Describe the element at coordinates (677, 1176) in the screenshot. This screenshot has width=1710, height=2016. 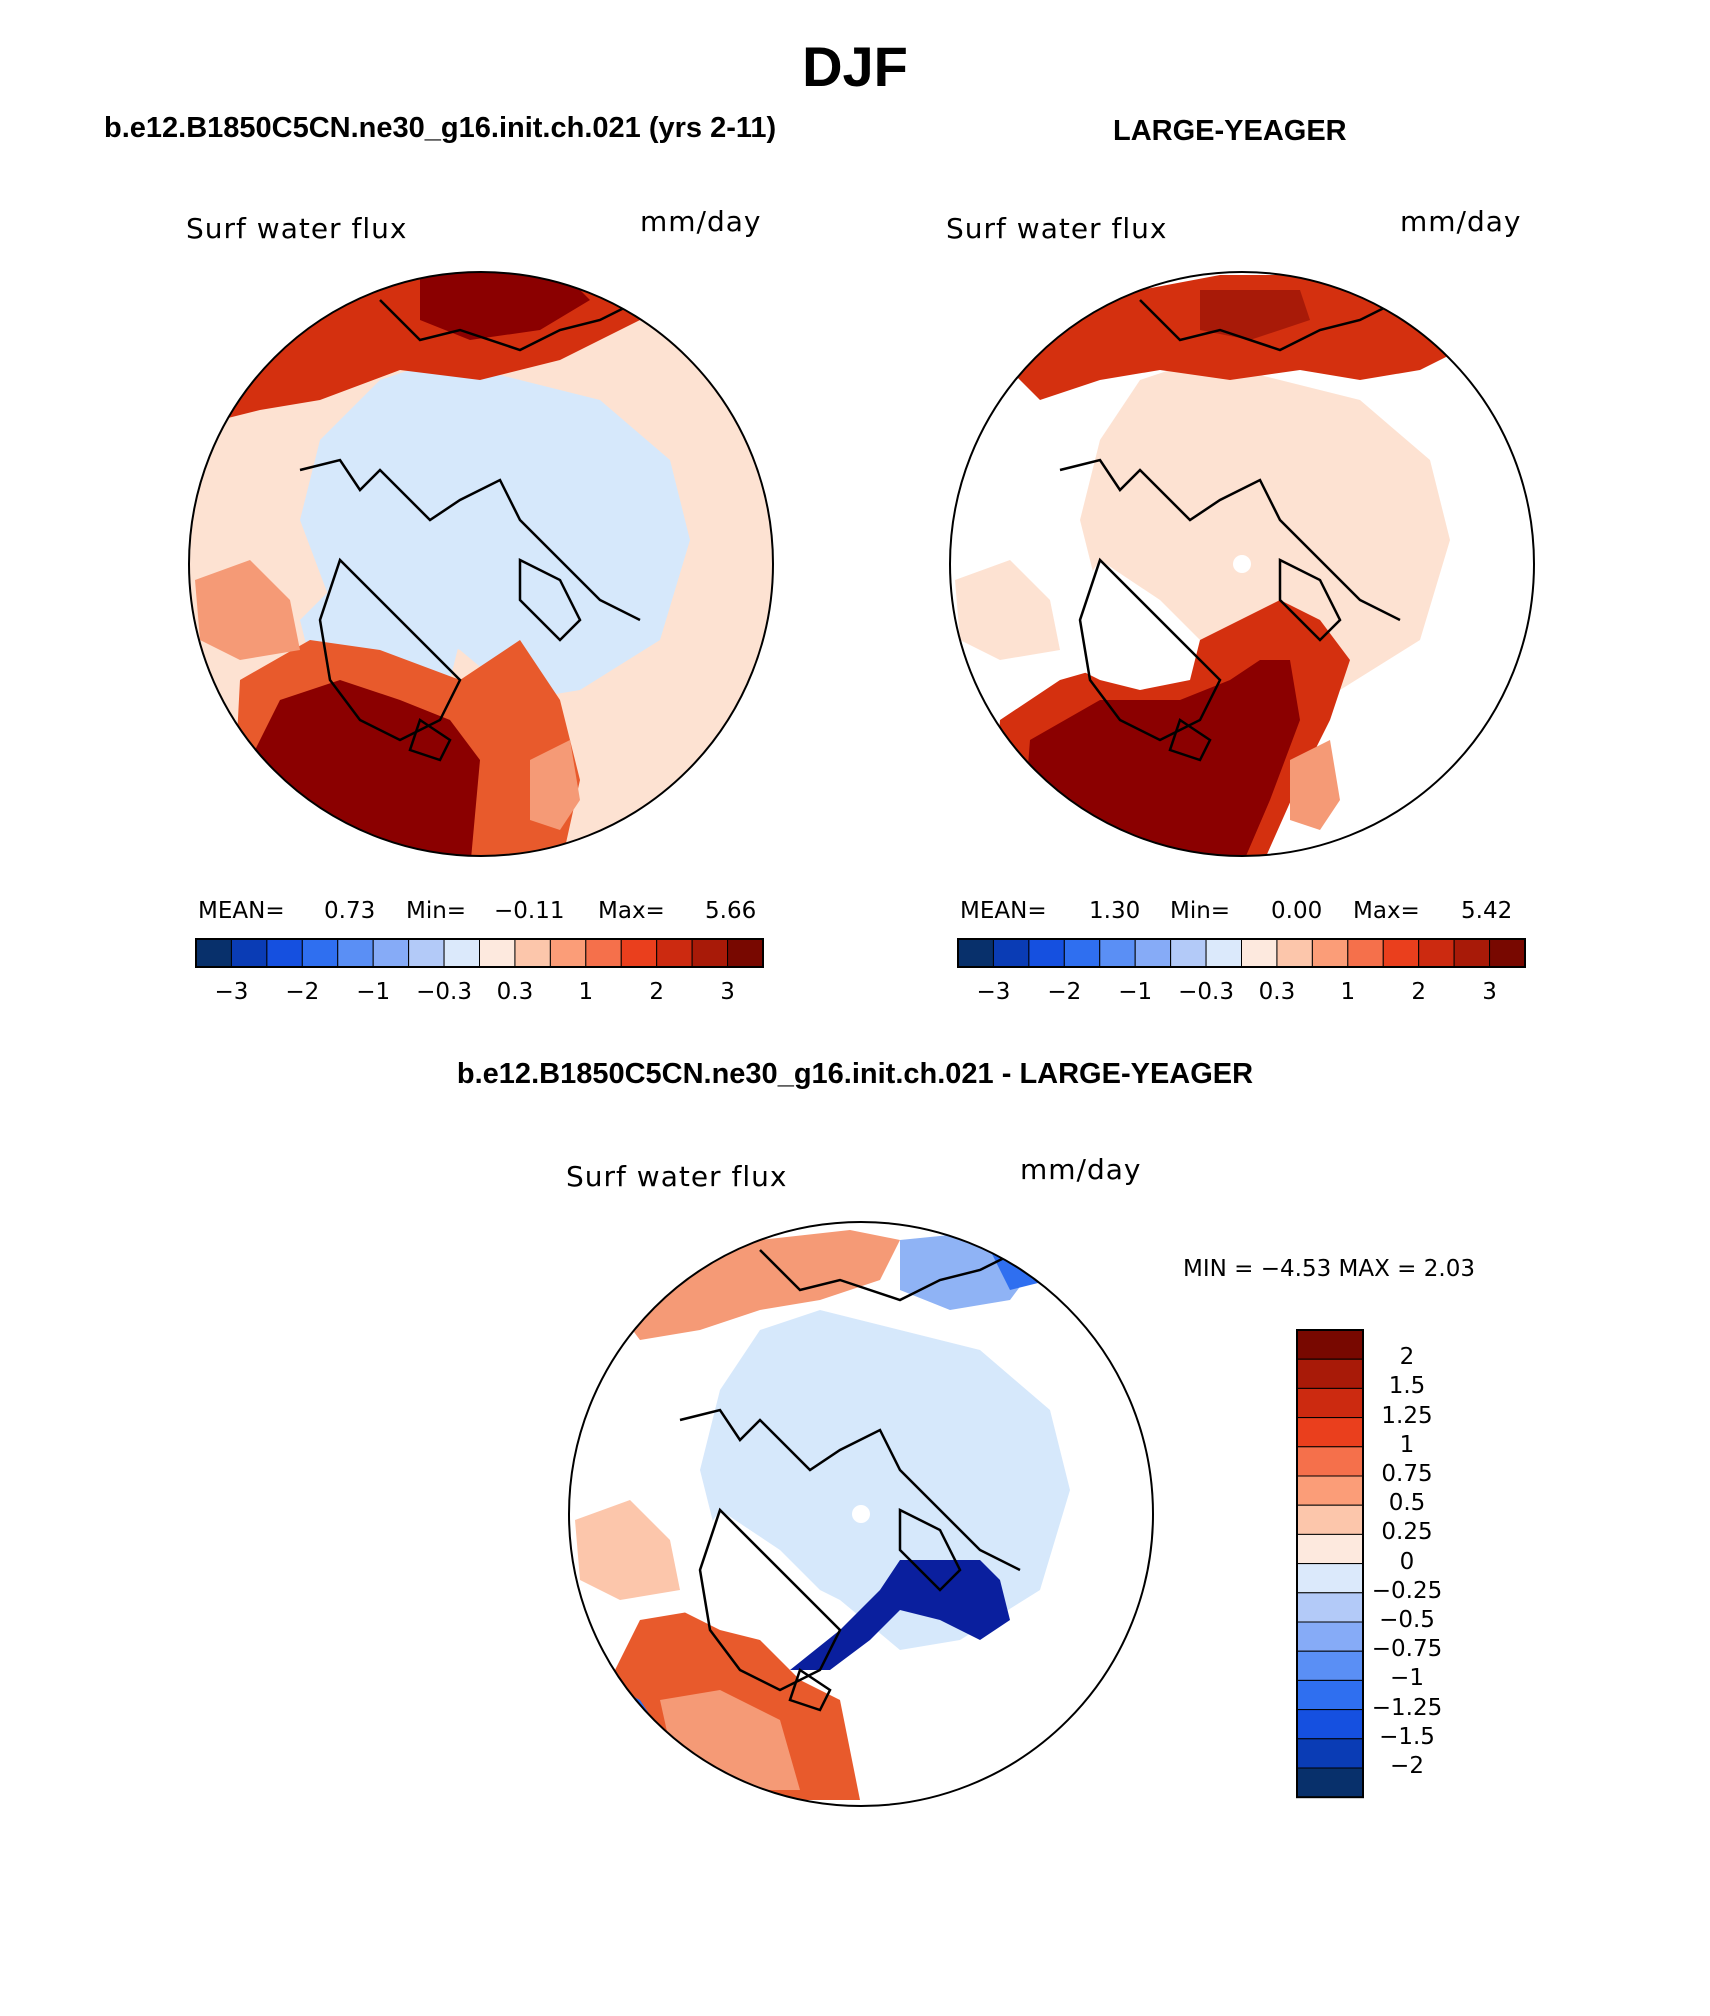
I see `panel3-variable-label: Surf water flux` at that location.